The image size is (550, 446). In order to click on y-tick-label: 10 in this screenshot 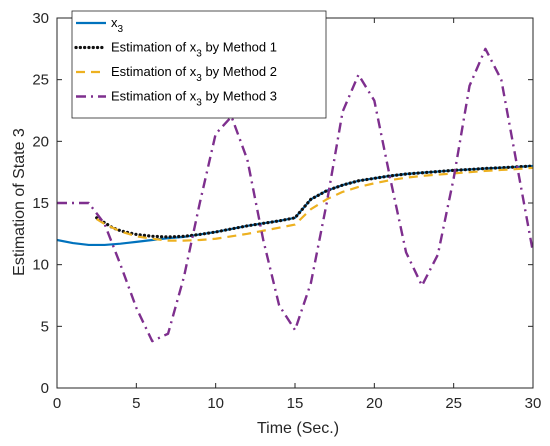, I will do `click(40, 265)`.